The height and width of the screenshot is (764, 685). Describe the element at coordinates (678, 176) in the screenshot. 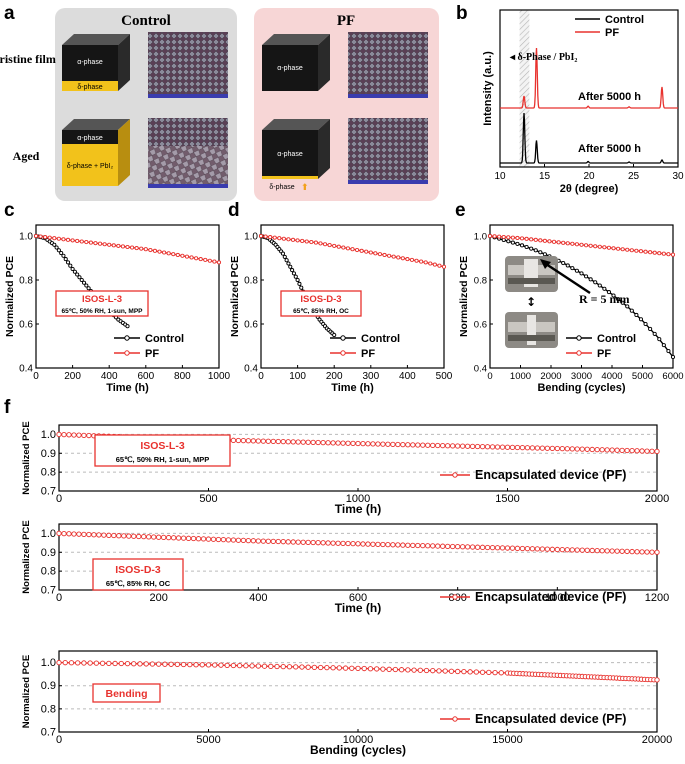

I see `x-tick-label: 30` at that location.